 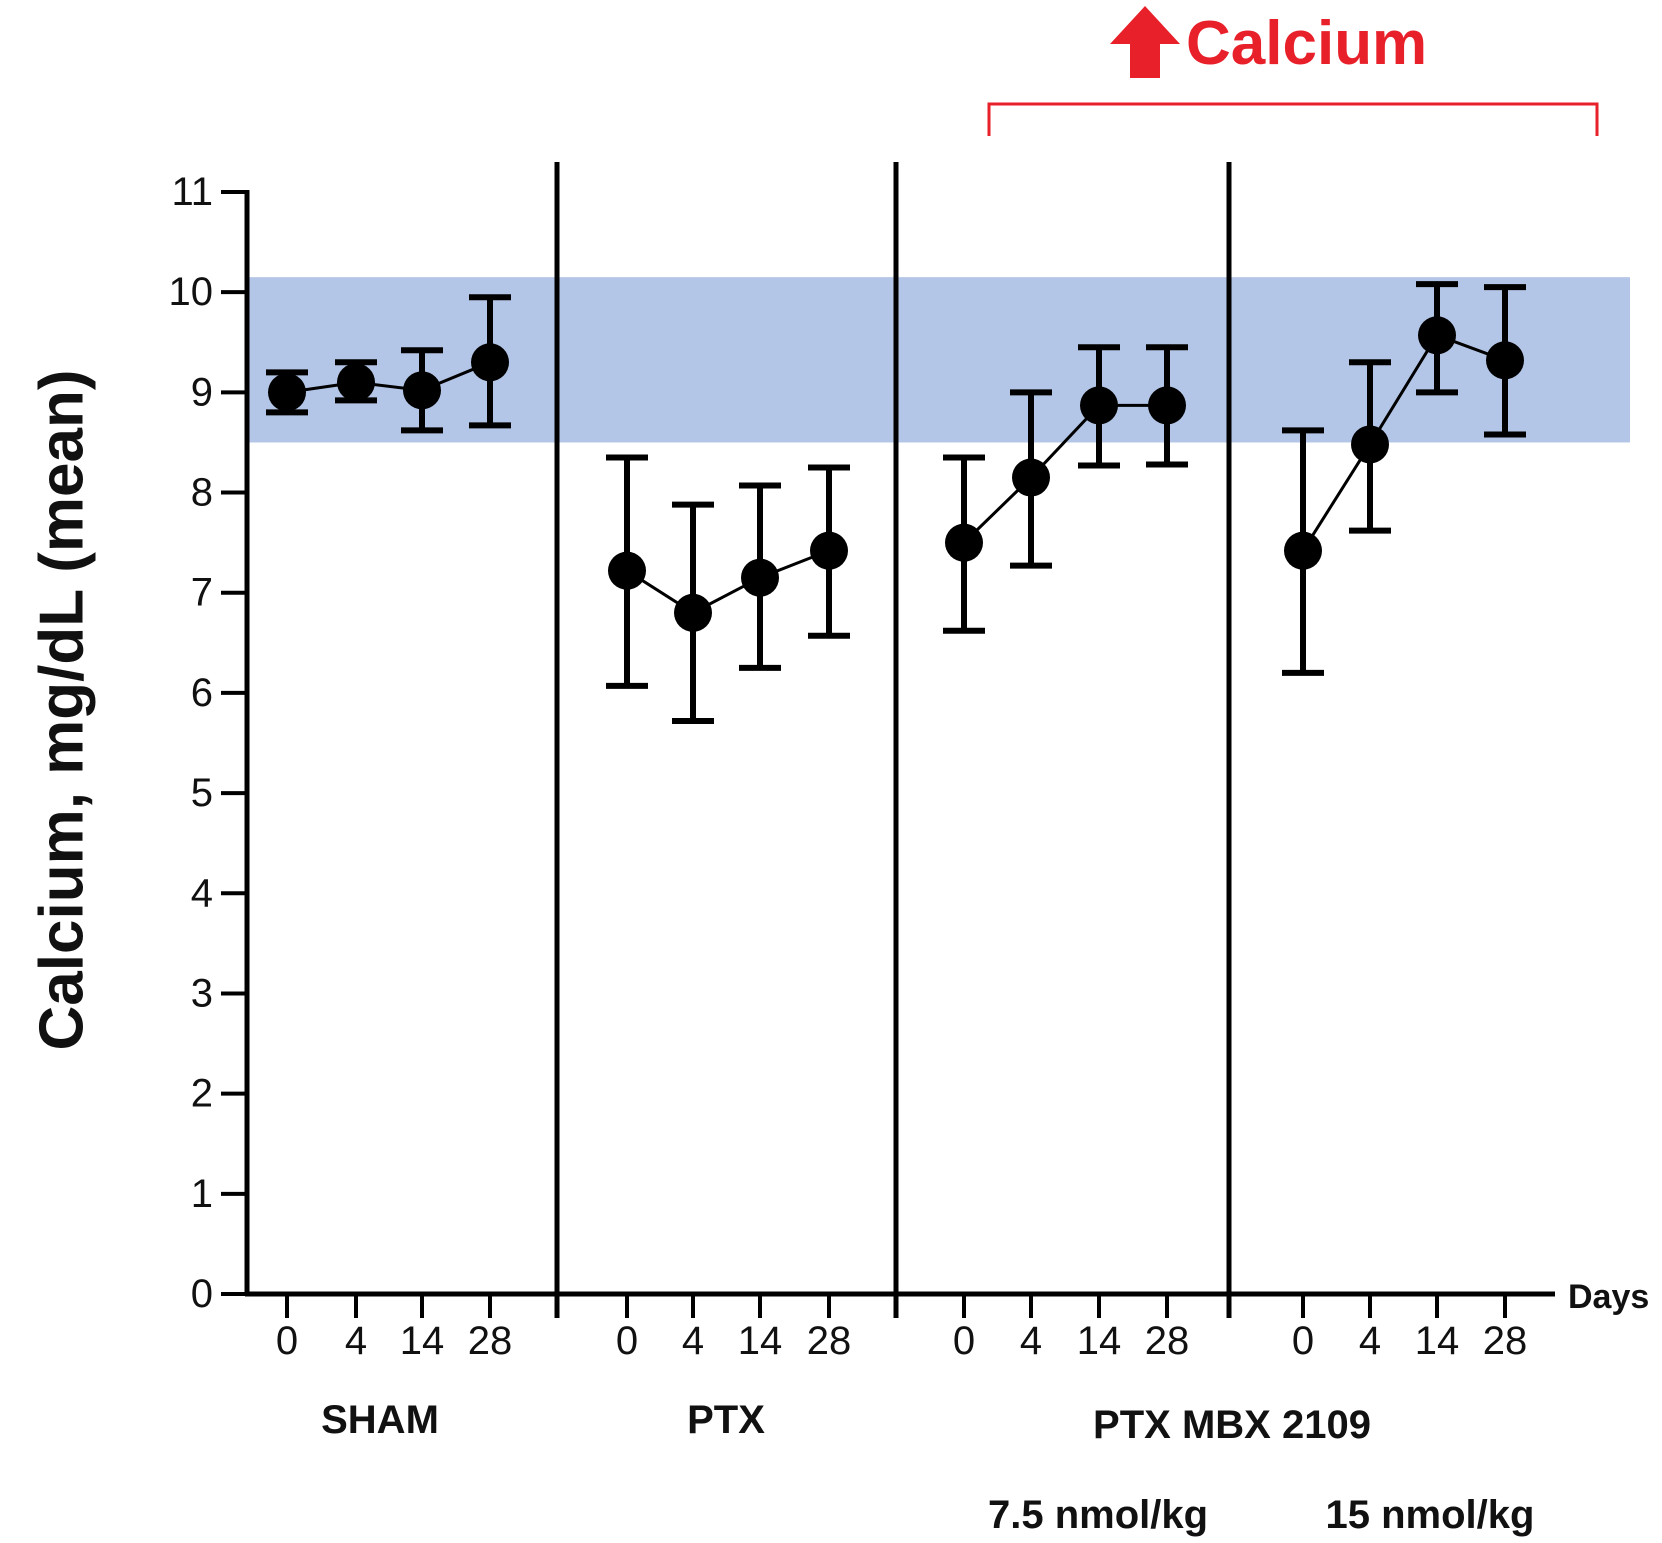 I want to click on y-tick-label: 11, so click(x=192, y=192).